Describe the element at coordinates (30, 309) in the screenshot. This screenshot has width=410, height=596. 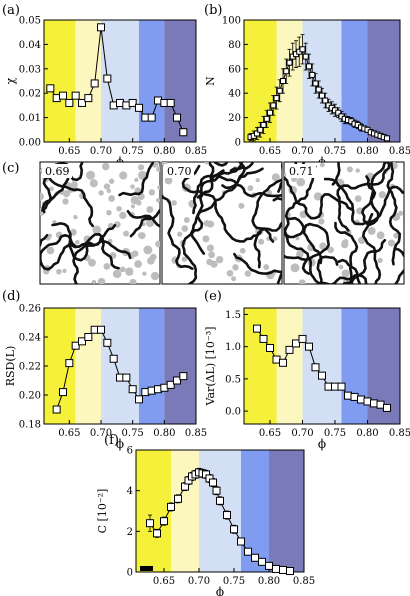
I see `y-tick-label: 0.26` at that location.